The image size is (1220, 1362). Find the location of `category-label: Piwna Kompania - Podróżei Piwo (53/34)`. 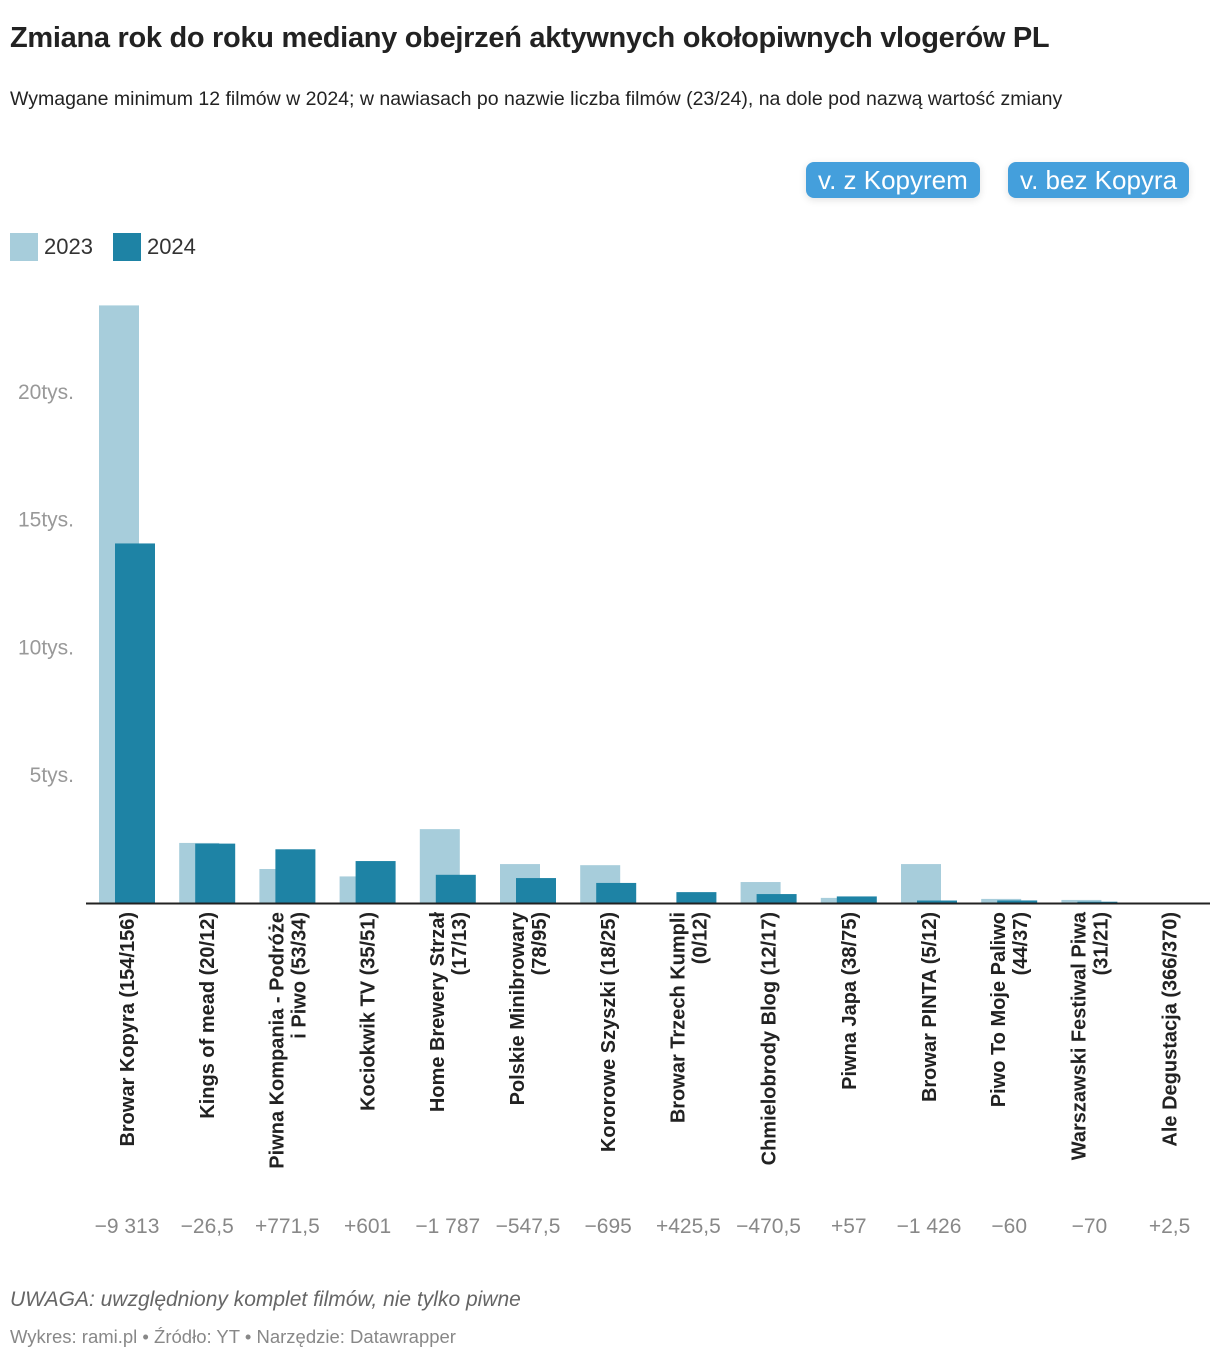

category-label: Piwna Kompania - Podróżei Piwo (53/34) is located at coordinates (288, 1040).